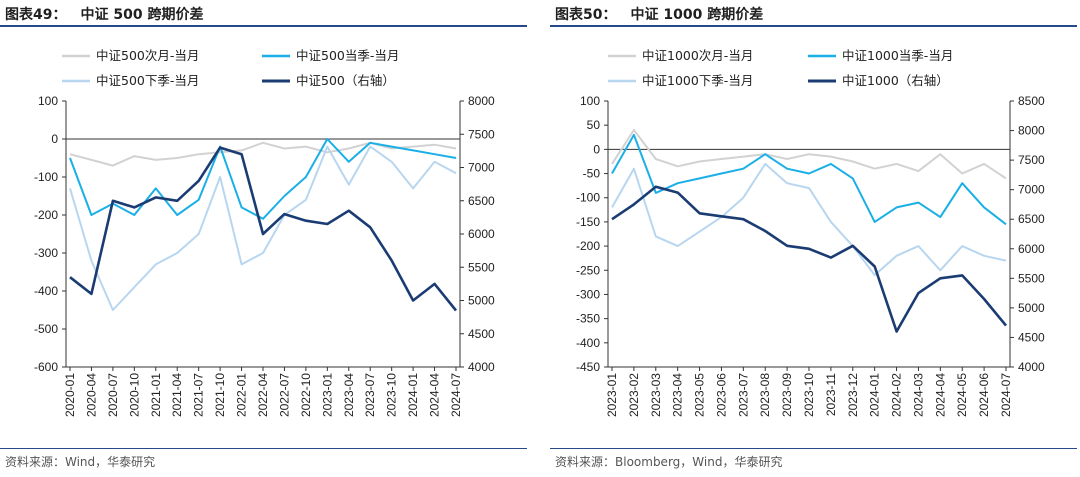 Image resolution: width=1080 pixels, height=477 pixels. I want to click on x-tick-label: 2023-09, so click(787, 395).